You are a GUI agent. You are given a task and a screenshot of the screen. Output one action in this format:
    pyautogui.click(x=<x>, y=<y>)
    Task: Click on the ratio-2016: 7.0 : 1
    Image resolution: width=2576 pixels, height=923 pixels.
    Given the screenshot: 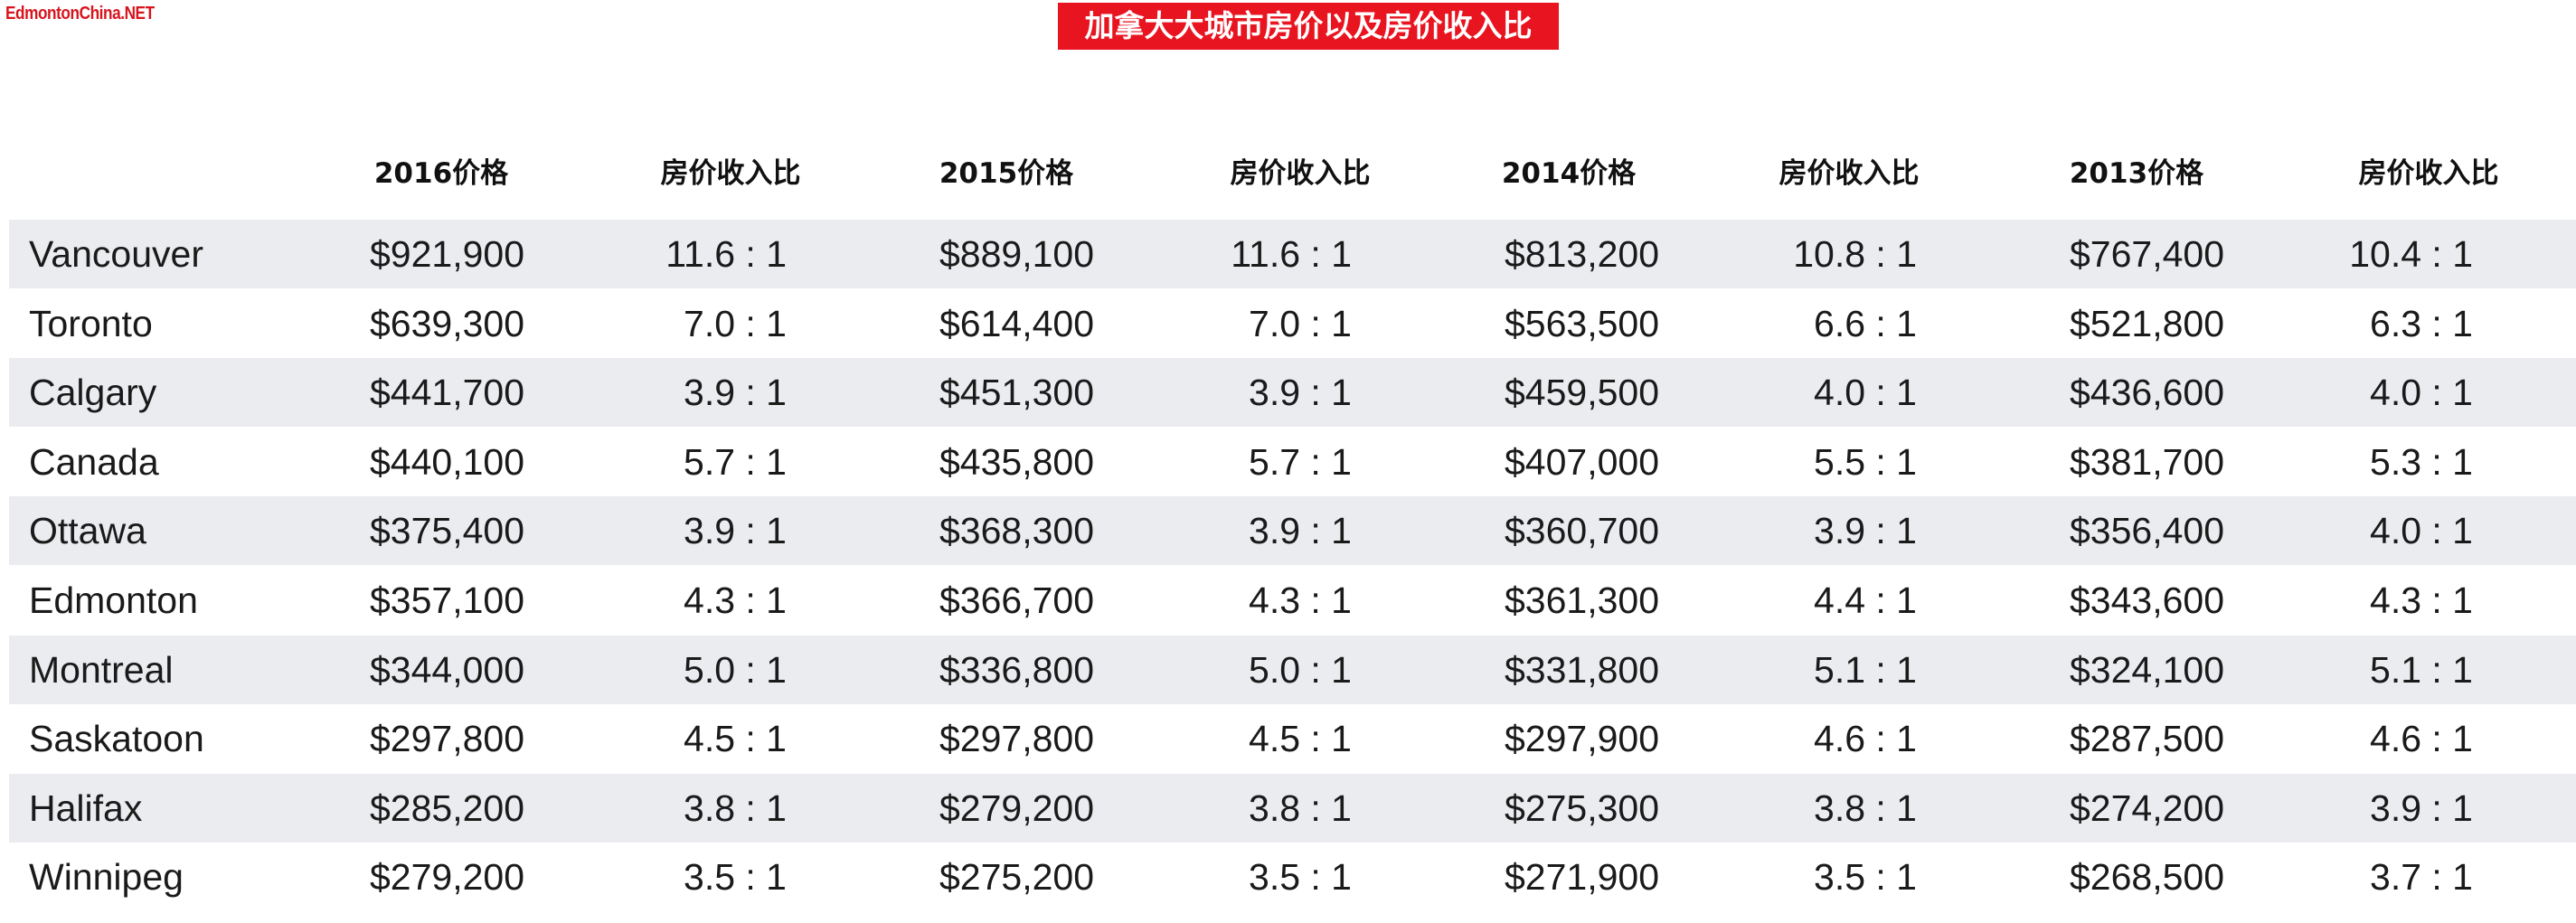 What is the action you would take?
    pyautogui.click(x=736, y=323)
    